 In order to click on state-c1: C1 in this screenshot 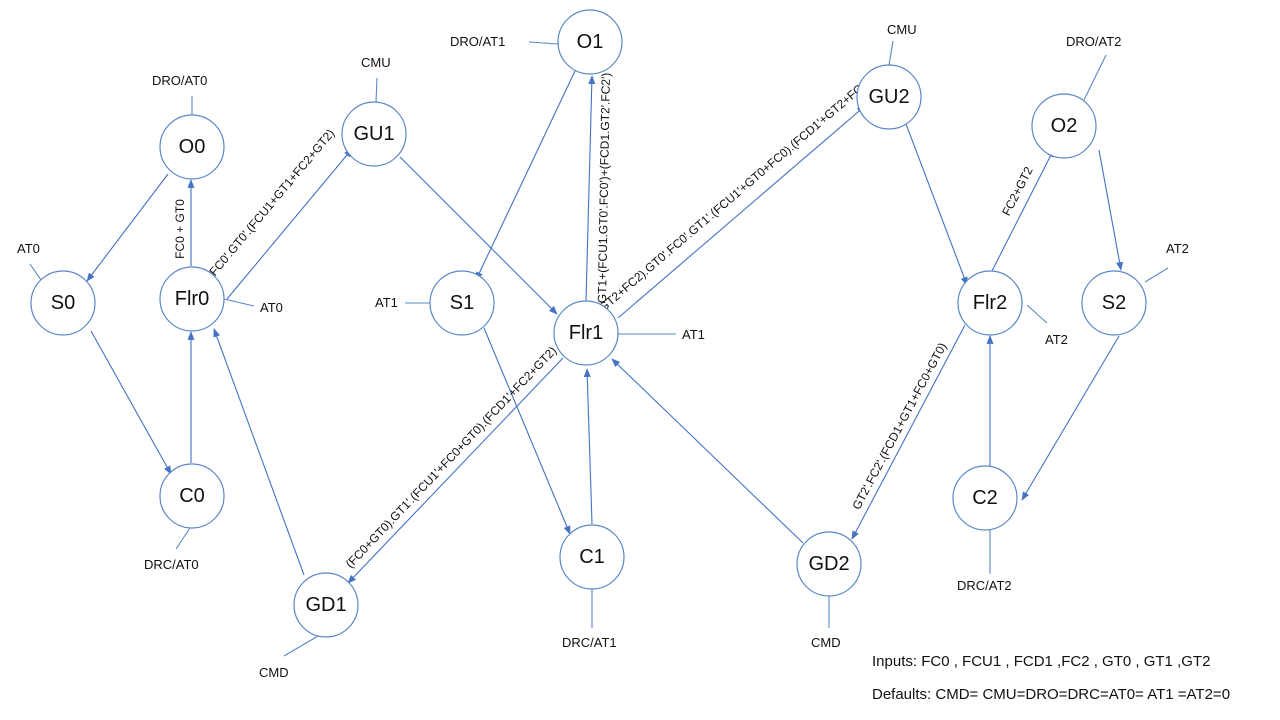, I will do `click(592, 557)`.